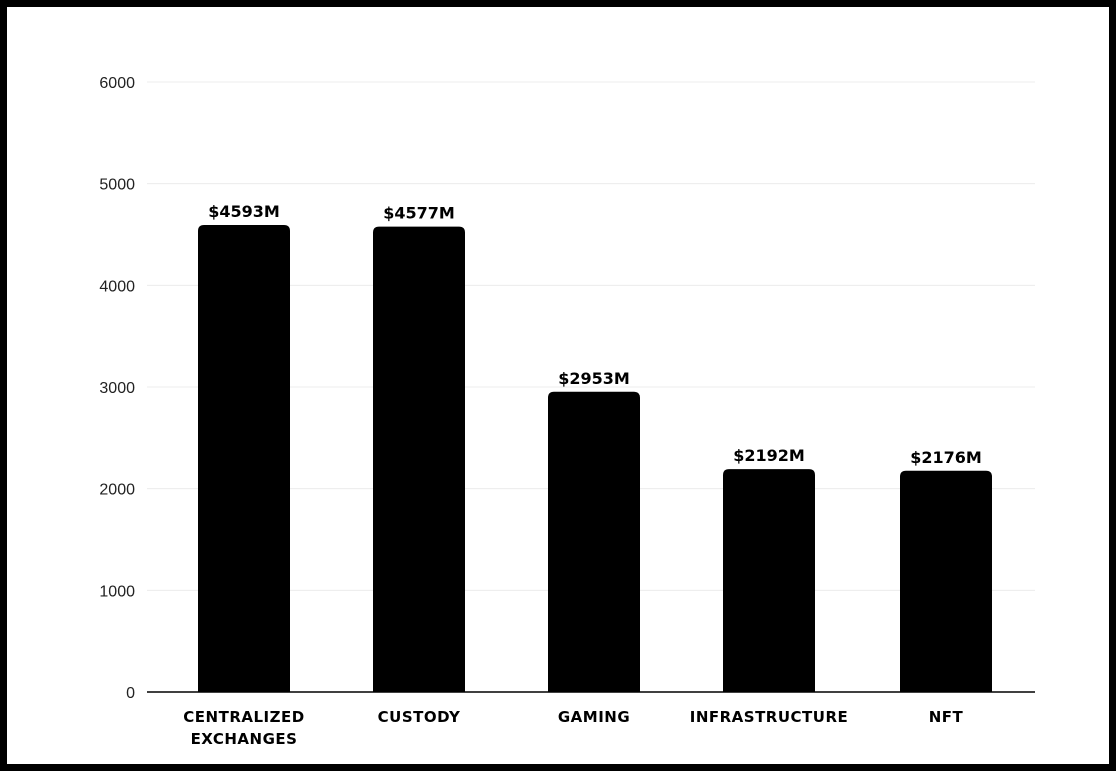  I want to click on y-axis-ticks: 0 1000 2000 3000 4000 5000 6000, so click(117, 388).